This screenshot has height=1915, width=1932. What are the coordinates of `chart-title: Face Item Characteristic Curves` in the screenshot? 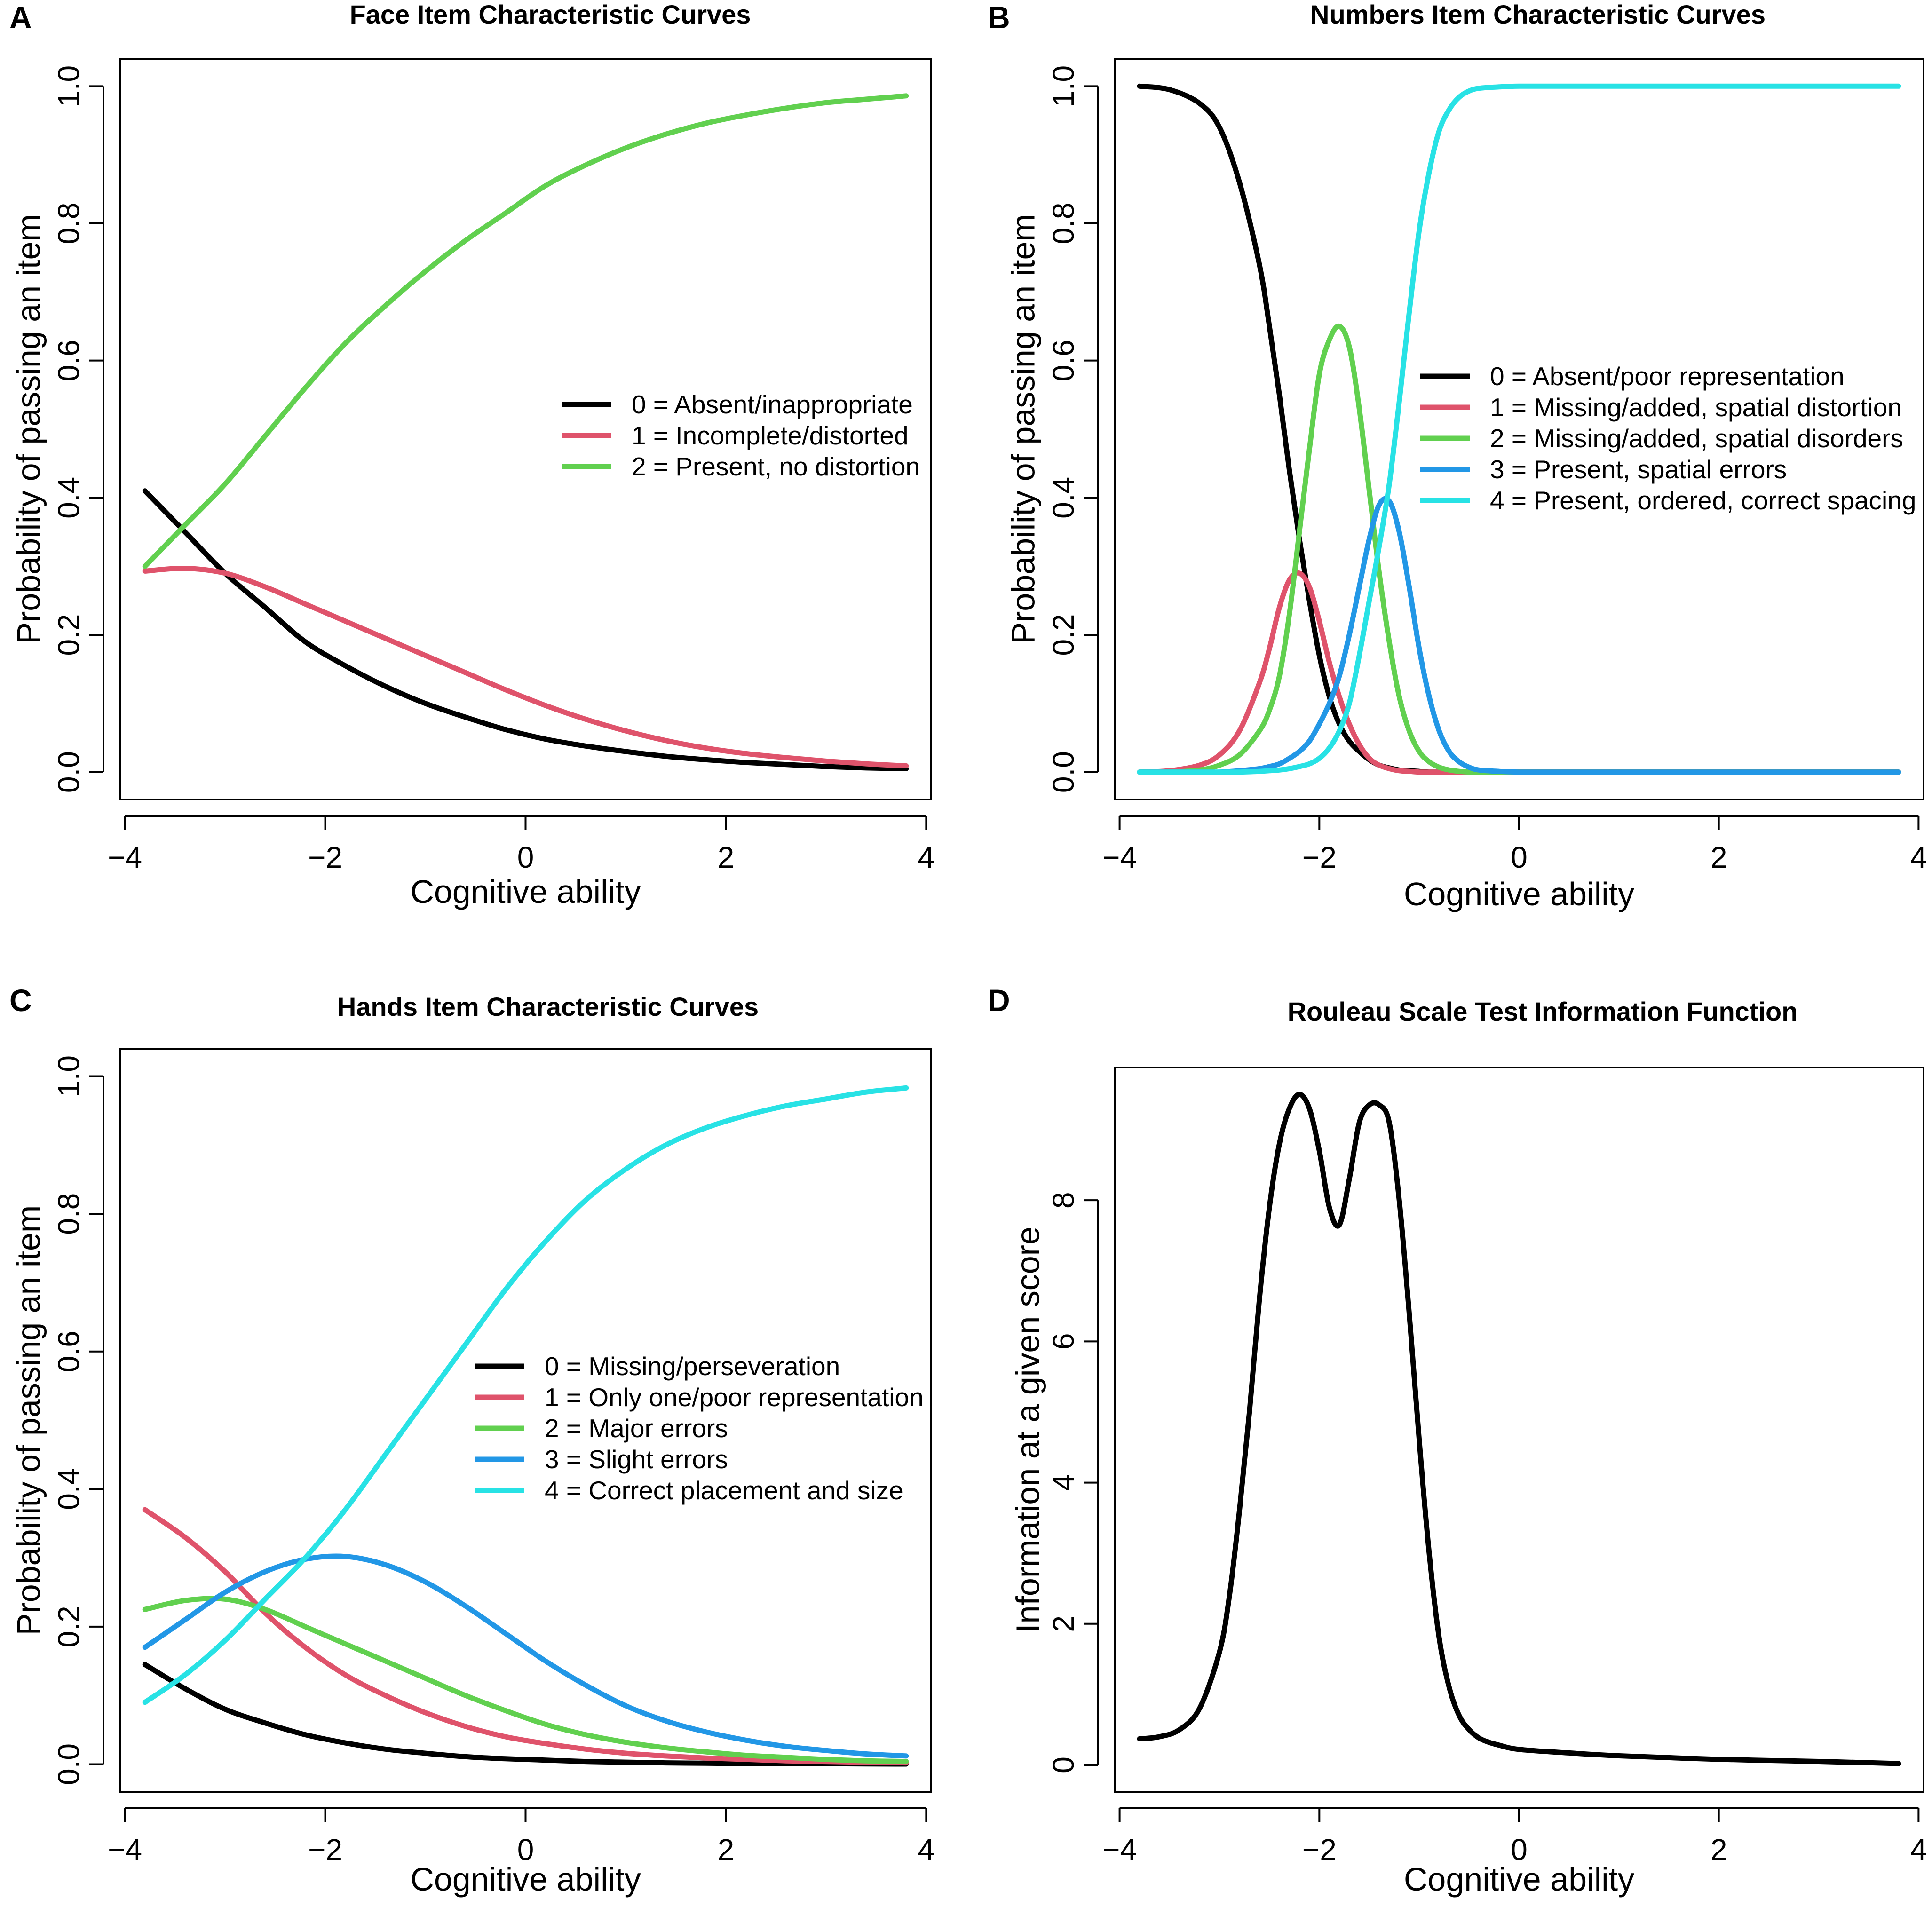 It's located at (550, 14).